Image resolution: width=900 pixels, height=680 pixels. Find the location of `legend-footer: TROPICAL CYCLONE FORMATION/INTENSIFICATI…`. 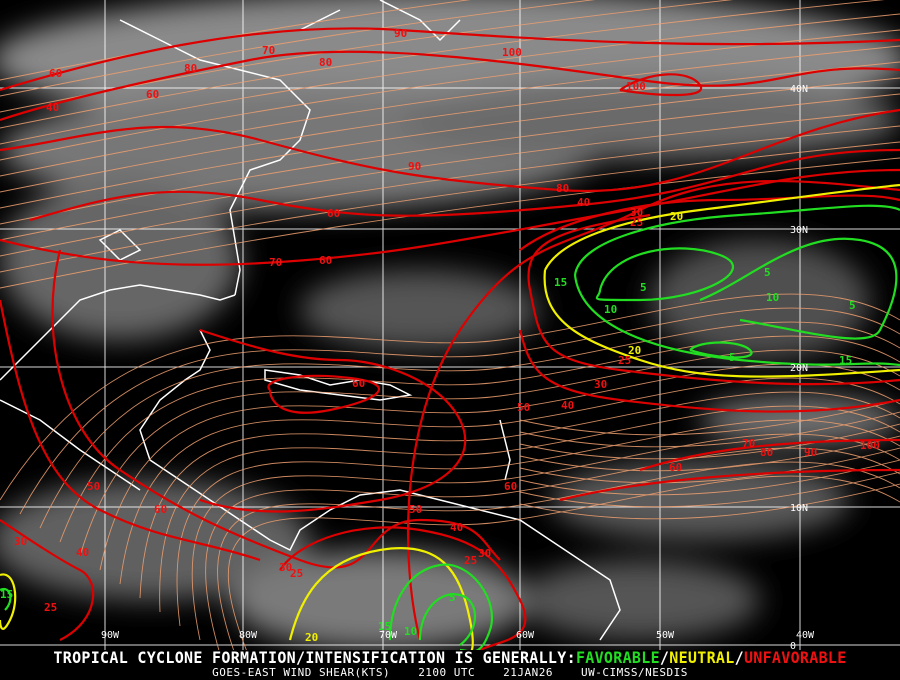

legend-footer: TROPICAL CYCLONE FORMATION/INTENSIFICATI… is located at coordinates (450, 664).